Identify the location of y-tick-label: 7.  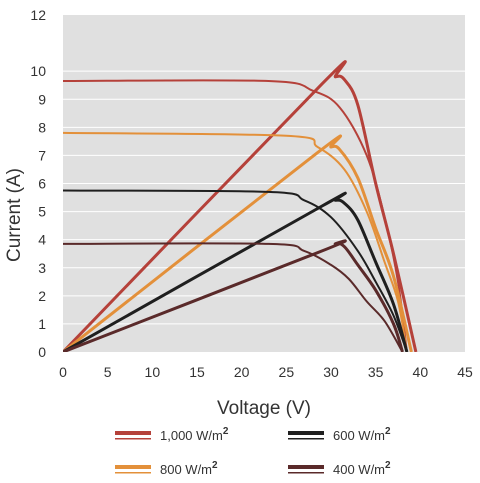
(42, 155).